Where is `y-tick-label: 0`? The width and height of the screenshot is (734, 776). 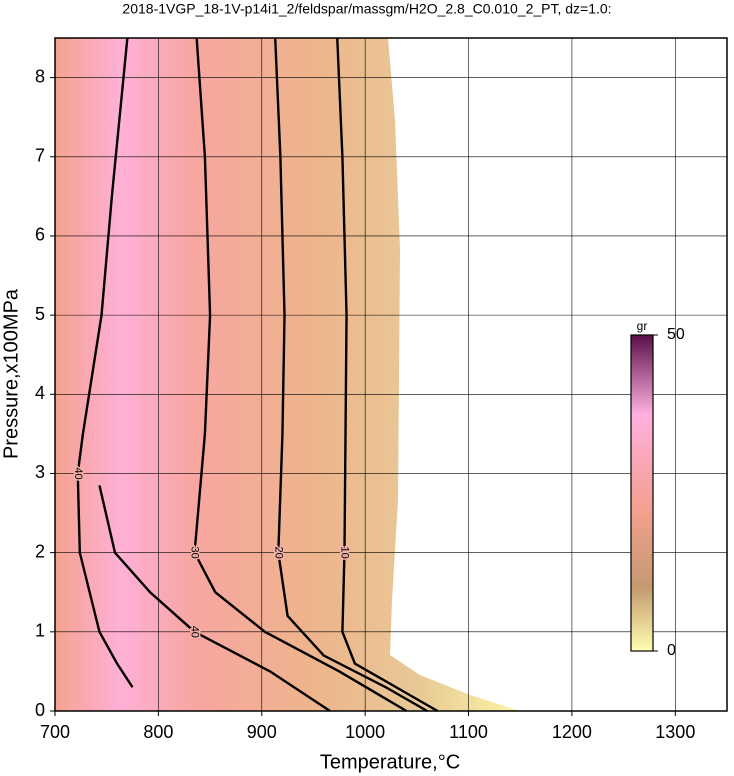
y-tick-label: 0 is located at coordinates (40, 710).